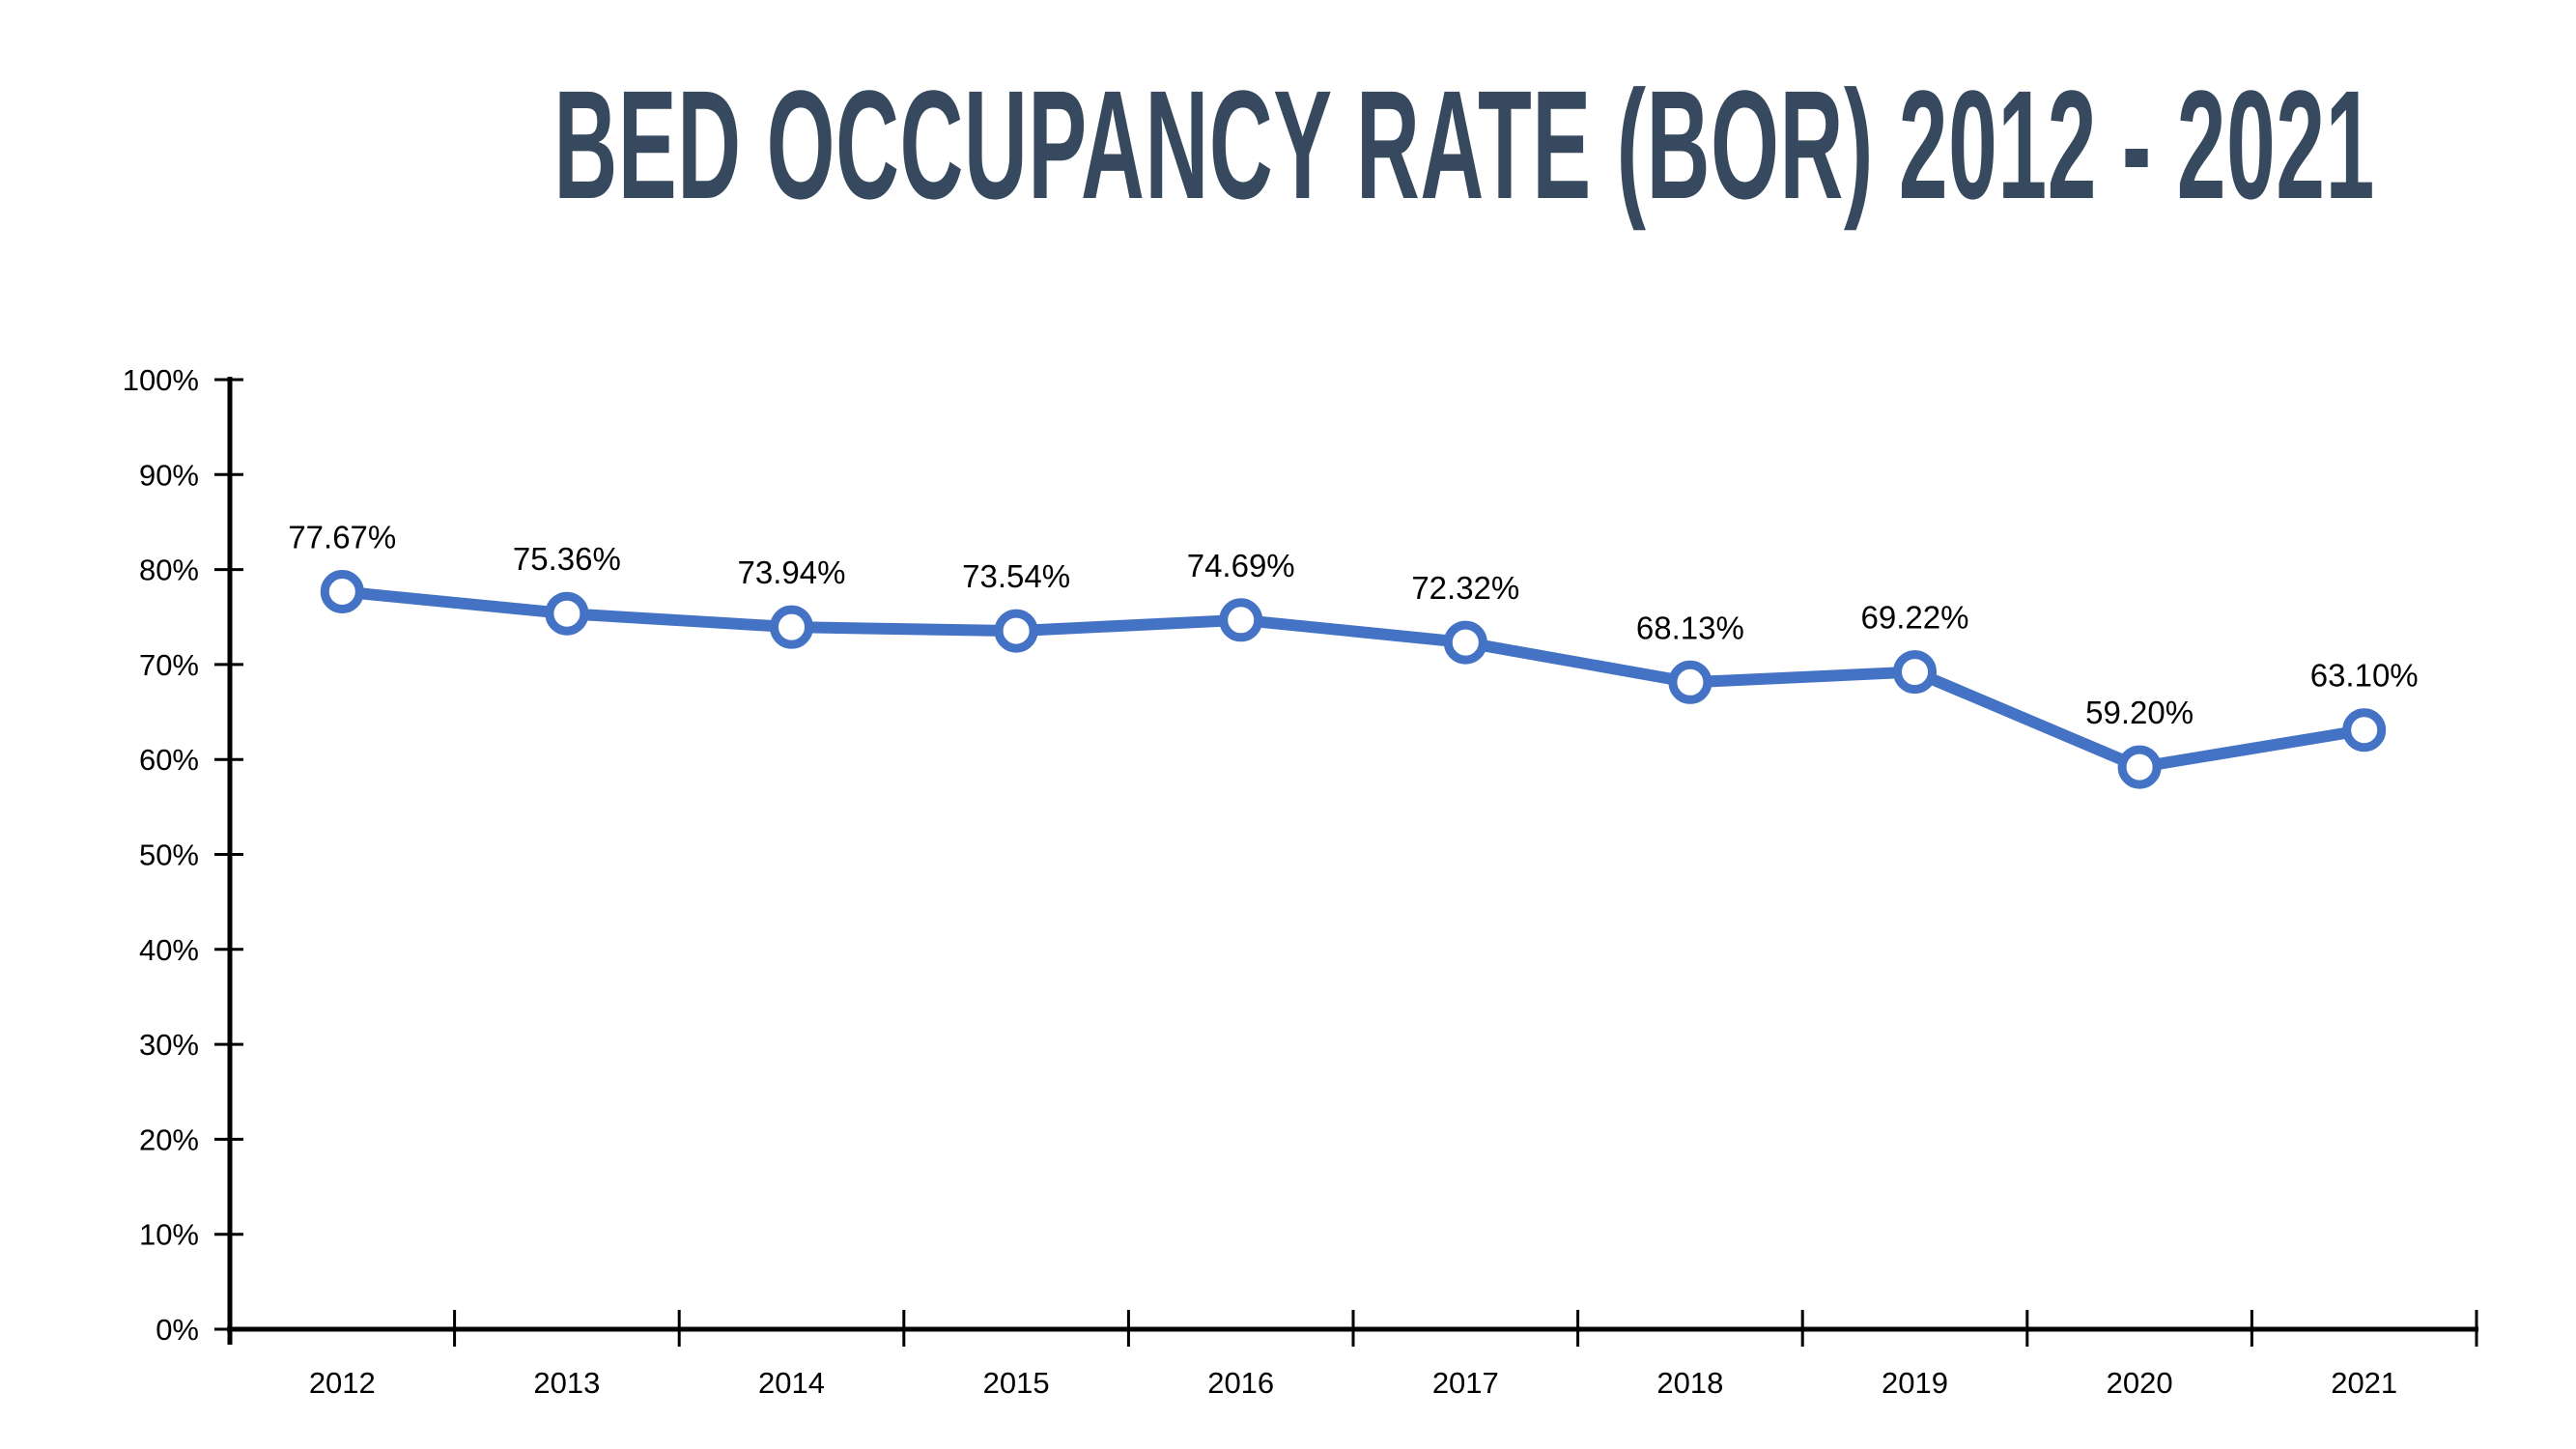 The image size is (2576, 1449). What do you see at coordinates (1465, 1383) in the screenshot?
I see `x-tick-label: 2017` at bounding box center [1465, 1383].